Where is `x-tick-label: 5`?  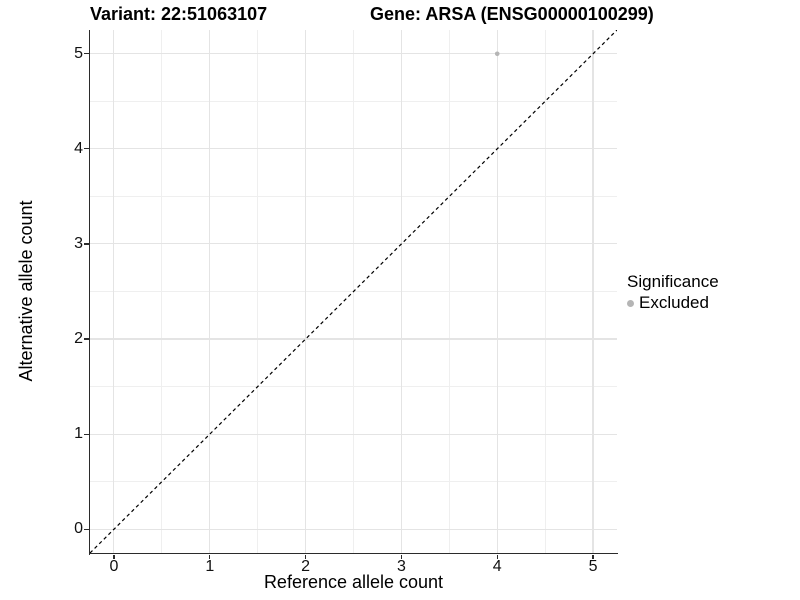
x-tick-label: 5 is located at coordinates (593, 566).